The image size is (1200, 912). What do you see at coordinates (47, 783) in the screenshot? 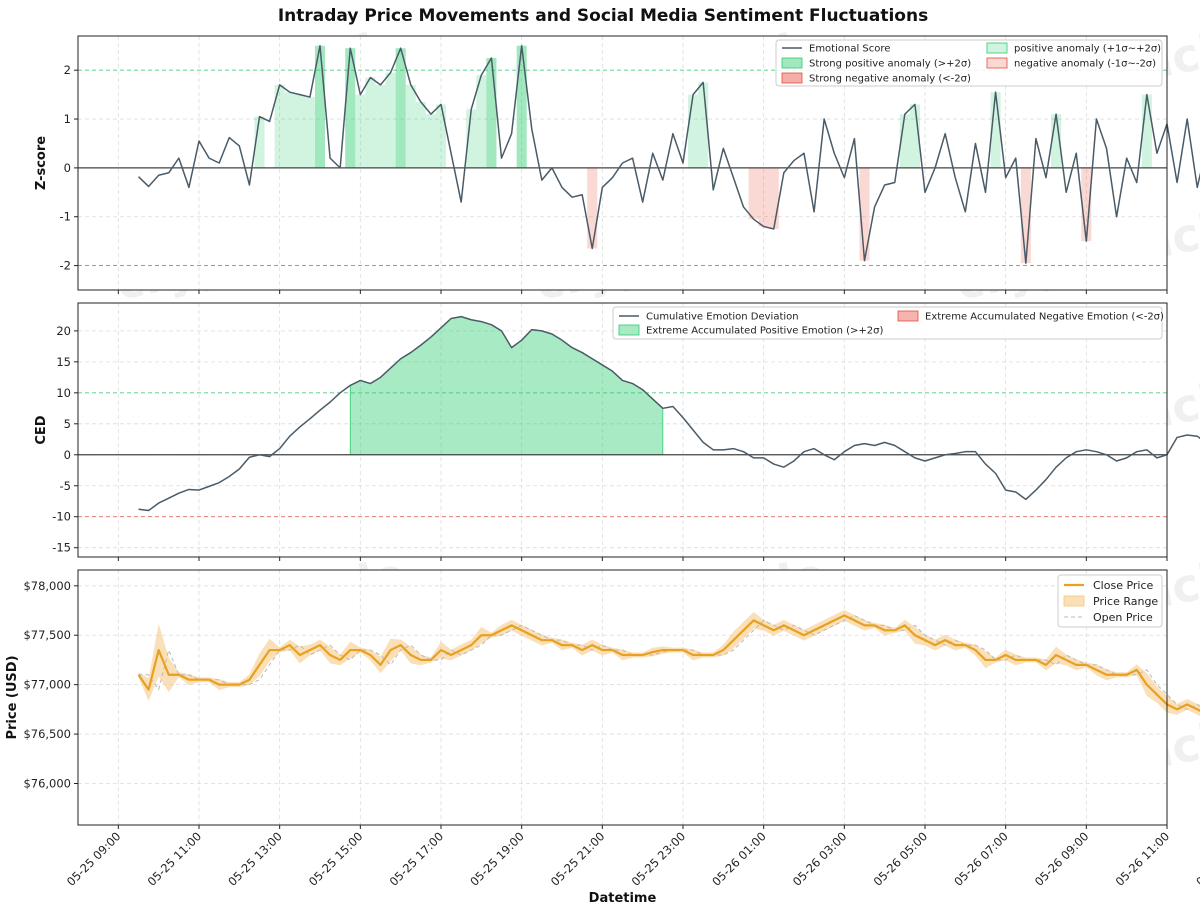
I see `y-tick-label: $76,000` at bounding box center [47, 783].